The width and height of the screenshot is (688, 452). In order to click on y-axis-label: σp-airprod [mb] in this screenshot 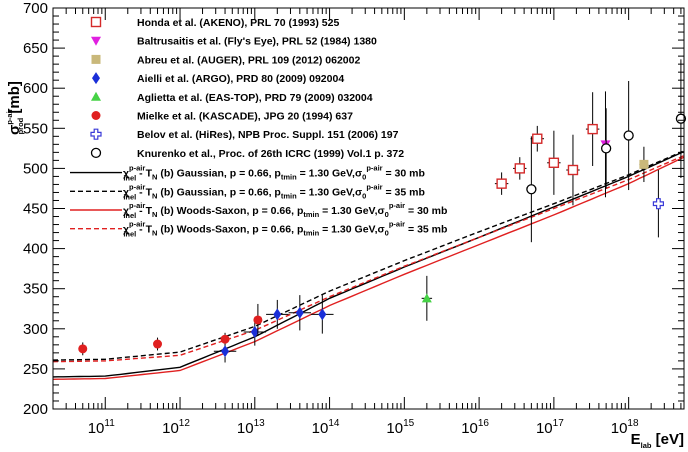, I will do `click(15, 108)`.